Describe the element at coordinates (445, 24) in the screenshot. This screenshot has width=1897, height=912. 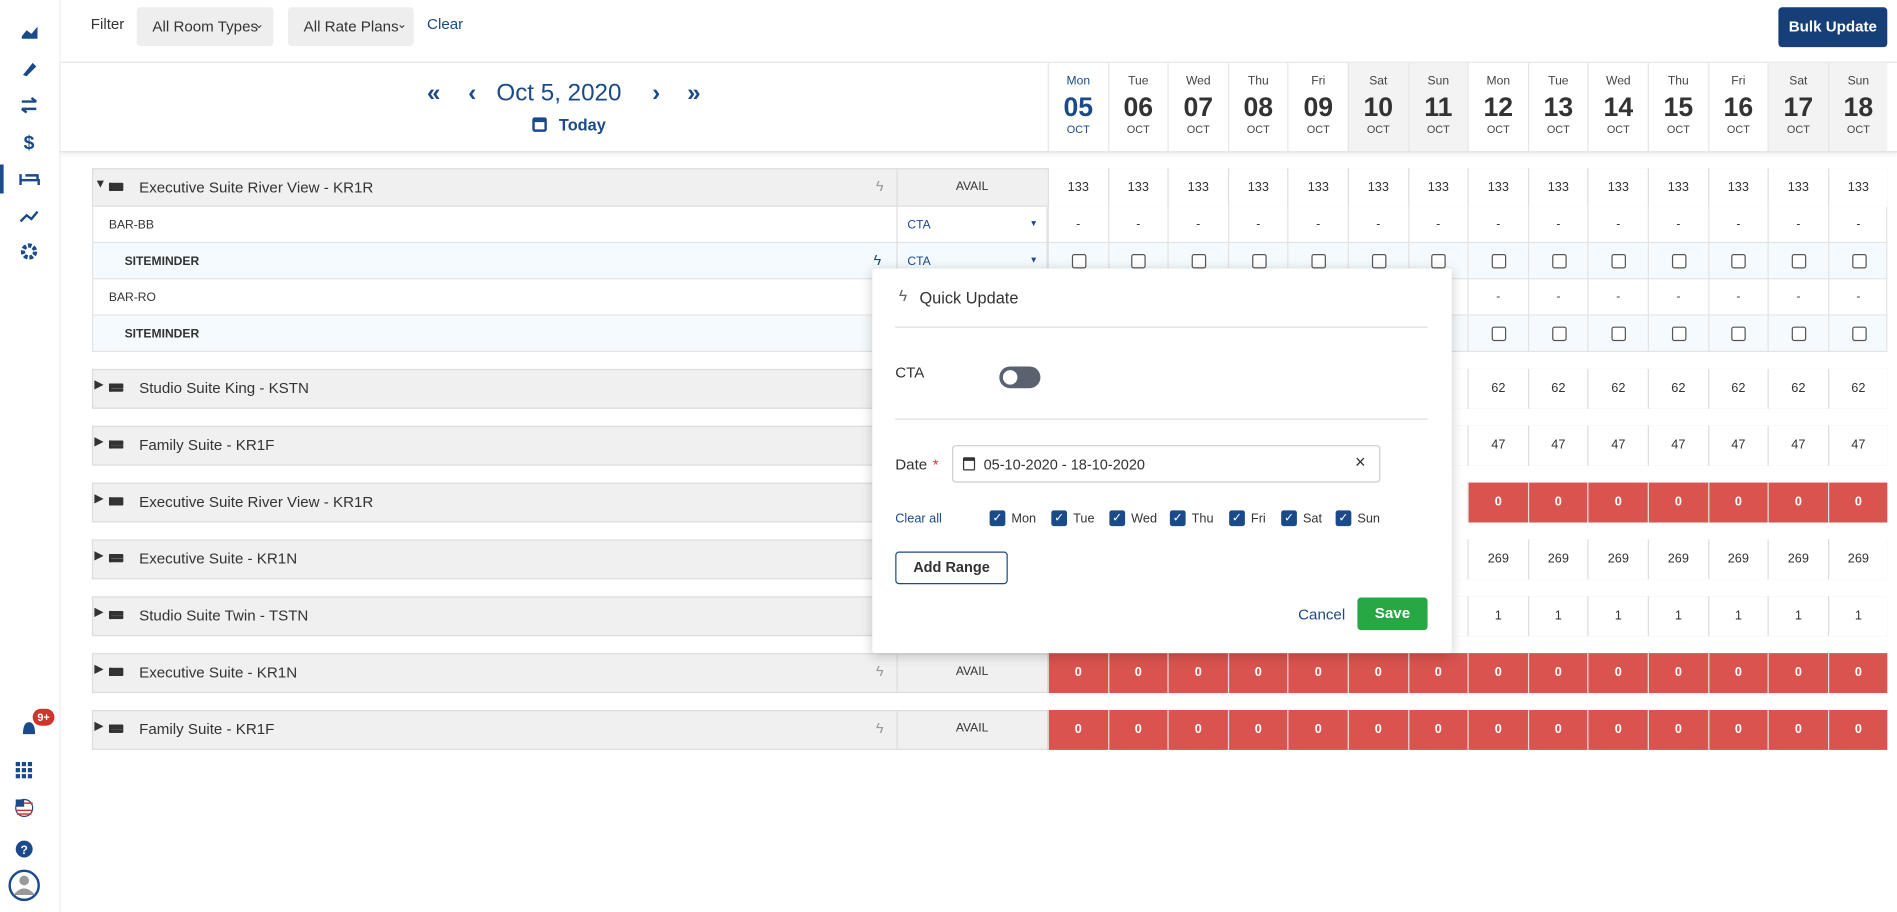
I see `clear-filter: Clear` at that location.